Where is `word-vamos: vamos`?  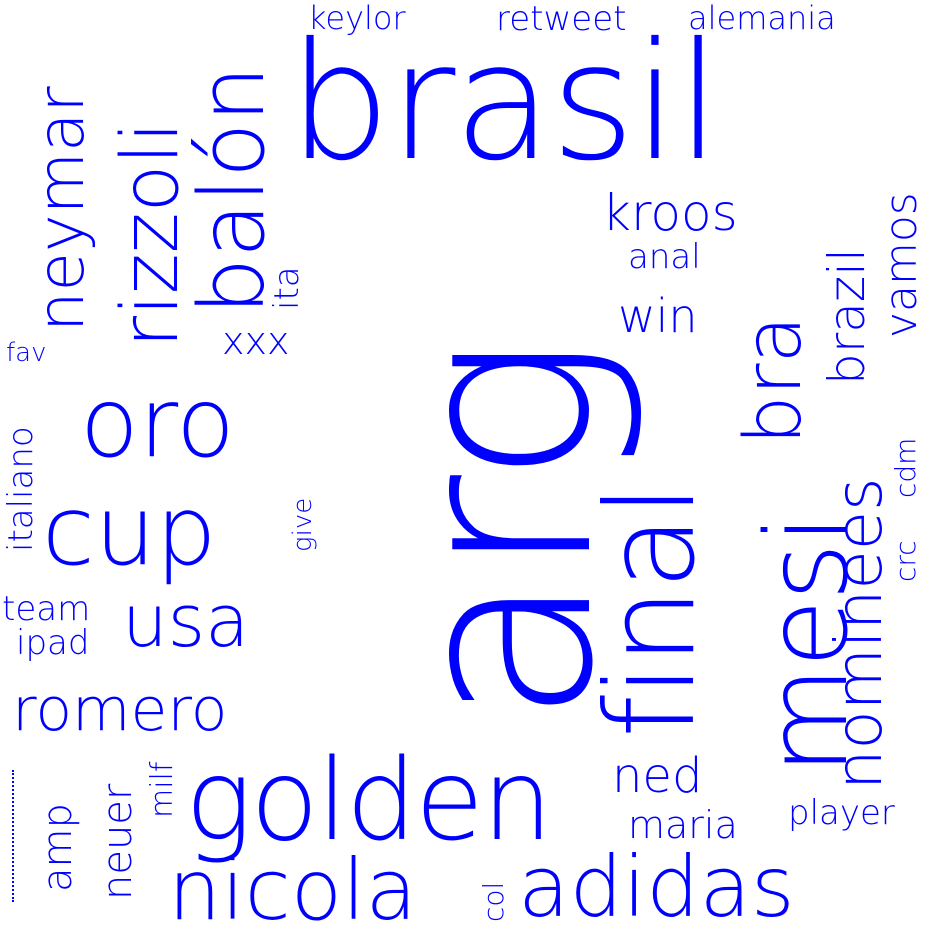 word-vamos: vamos is located at coordinates (901, 265).